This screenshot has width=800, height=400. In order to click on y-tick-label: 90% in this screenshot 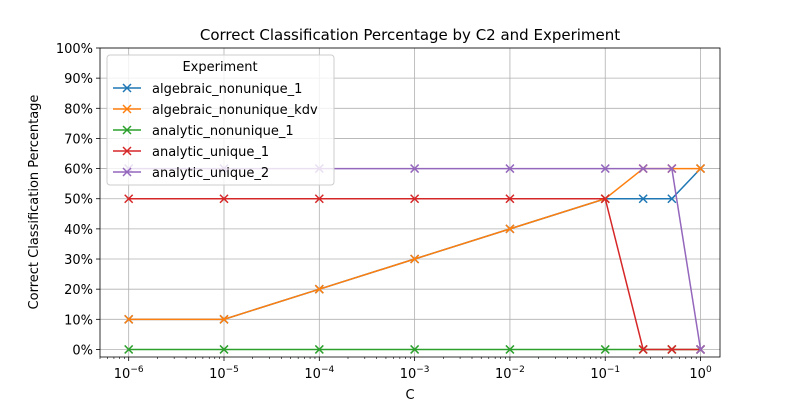, I will do `click(78, 79)`.